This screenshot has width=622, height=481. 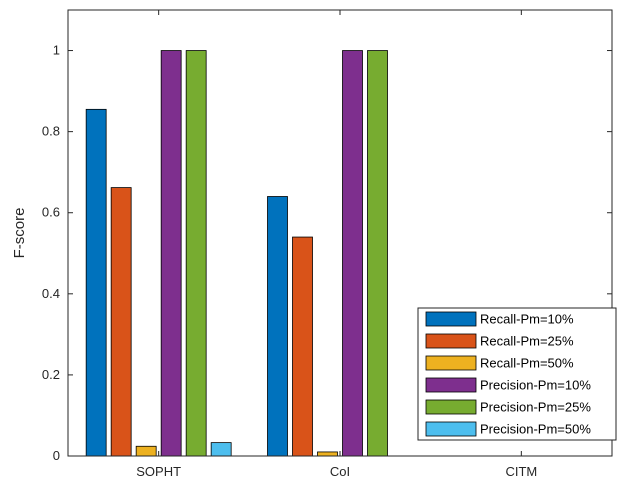 I want to click on y-tick-label: 0.2, so click(x=51, y=374).